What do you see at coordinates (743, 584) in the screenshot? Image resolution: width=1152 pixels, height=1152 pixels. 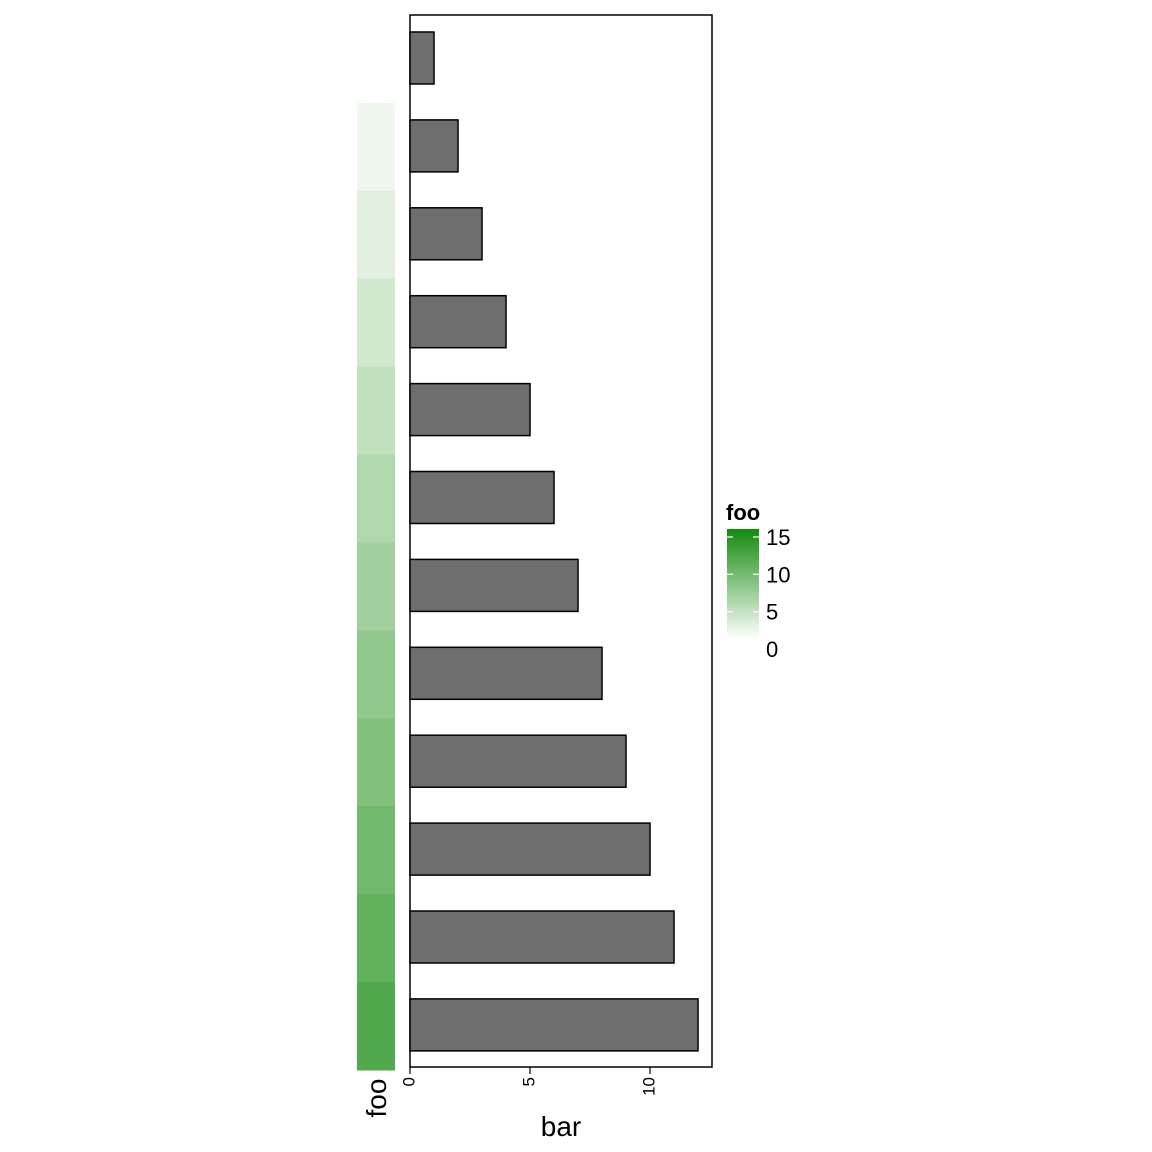 I see `legend-colorbar` at bounding box center [743, 584].